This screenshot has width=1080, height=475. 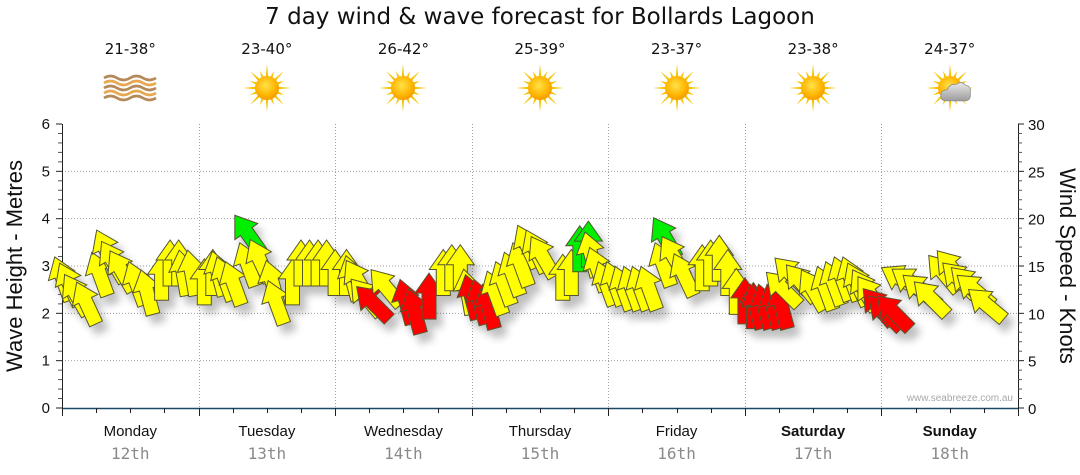 What do you see at coordinates (267, 453) in the screenshot?
I see `x-date-label: 13th` at bounding box center [267, 453].